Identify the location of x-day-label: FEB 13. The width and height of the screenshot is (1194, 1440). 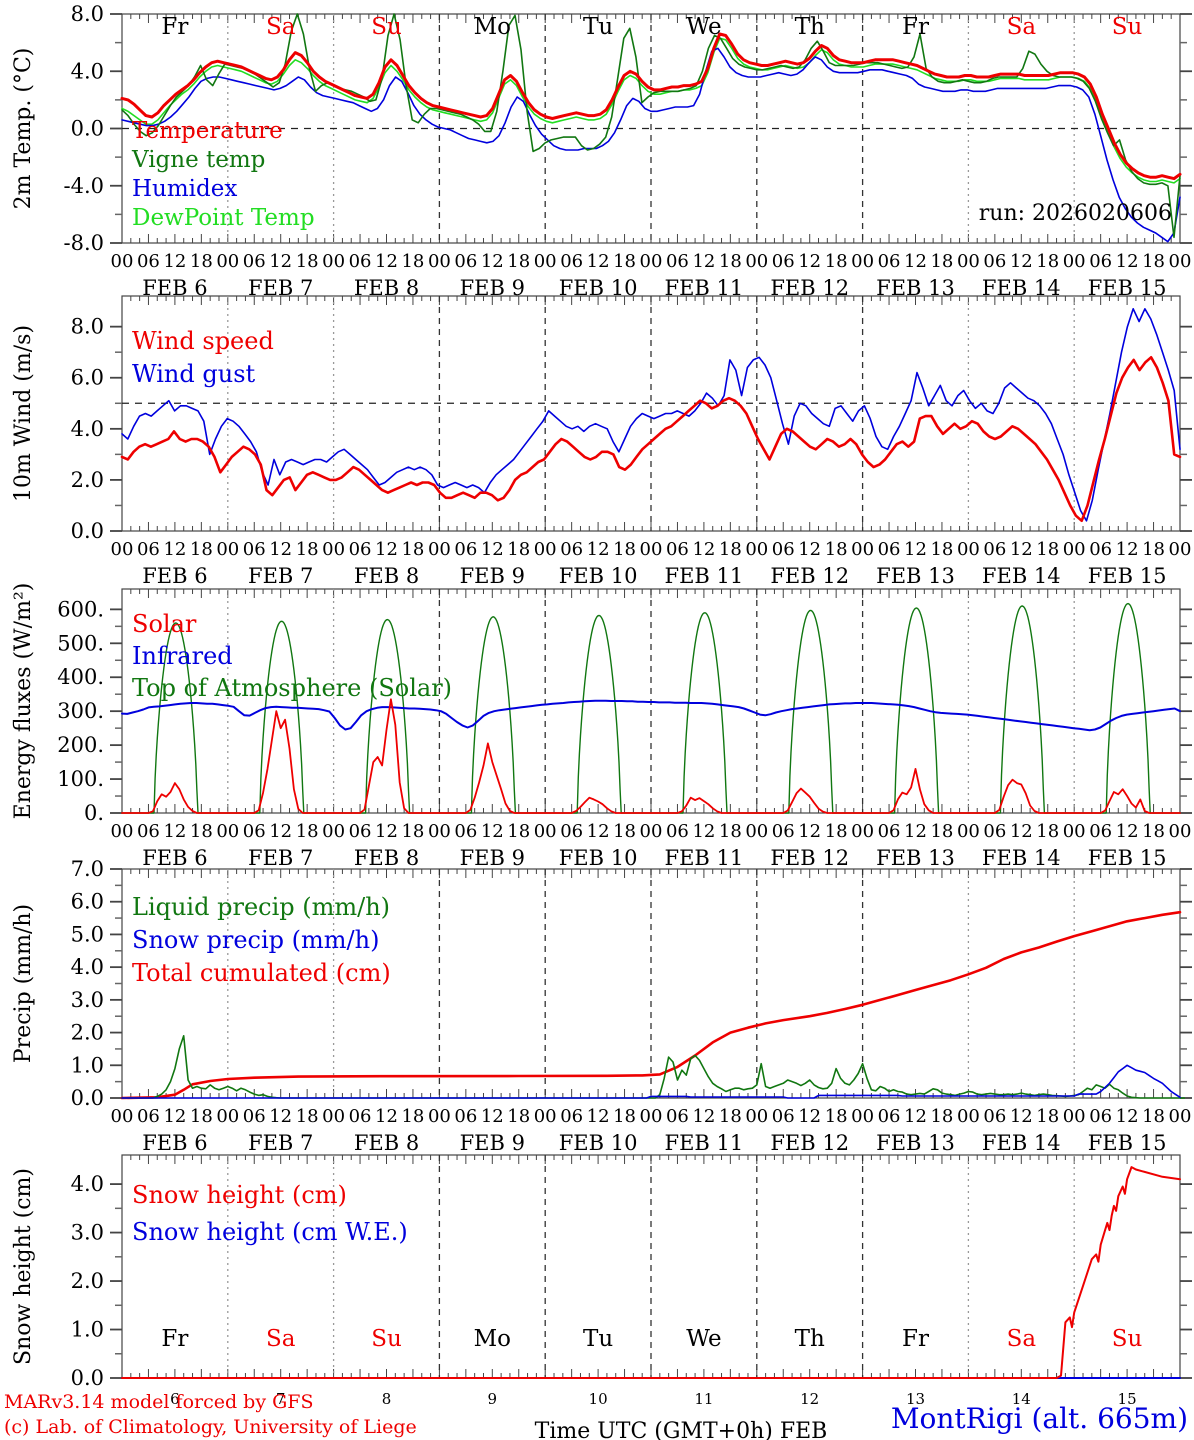
(915, 858).